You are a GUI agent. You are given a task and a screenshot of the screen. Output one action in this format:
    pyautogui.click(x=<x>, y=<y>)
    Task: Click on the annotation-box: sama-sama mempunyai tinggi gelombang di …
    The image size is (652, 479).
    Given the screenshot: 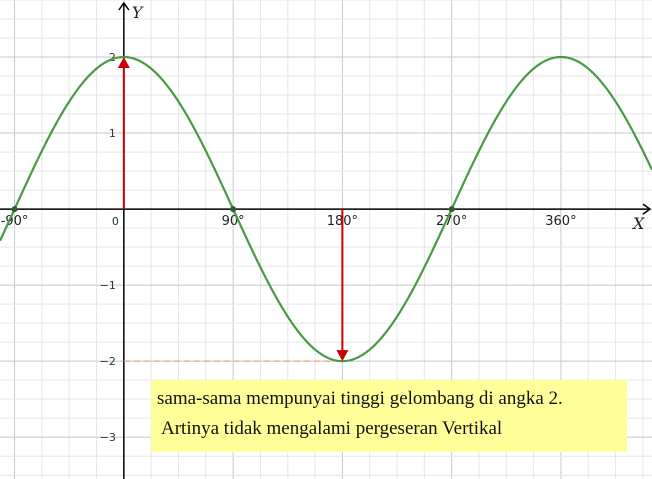 What is the action you would take?
    pyautogui.click(x=389, y=416)
    